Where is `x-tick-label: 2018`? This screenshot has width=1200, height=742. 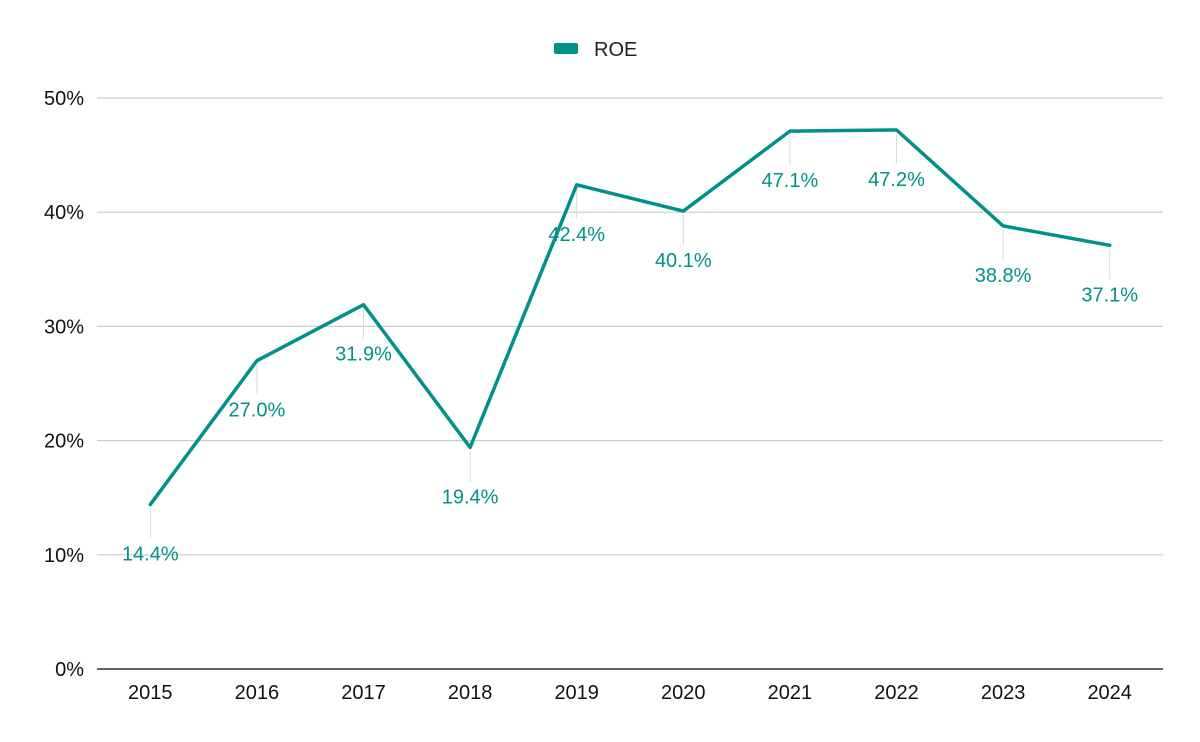
x-tick-label: 2018 is located at coordinates (470, 693).